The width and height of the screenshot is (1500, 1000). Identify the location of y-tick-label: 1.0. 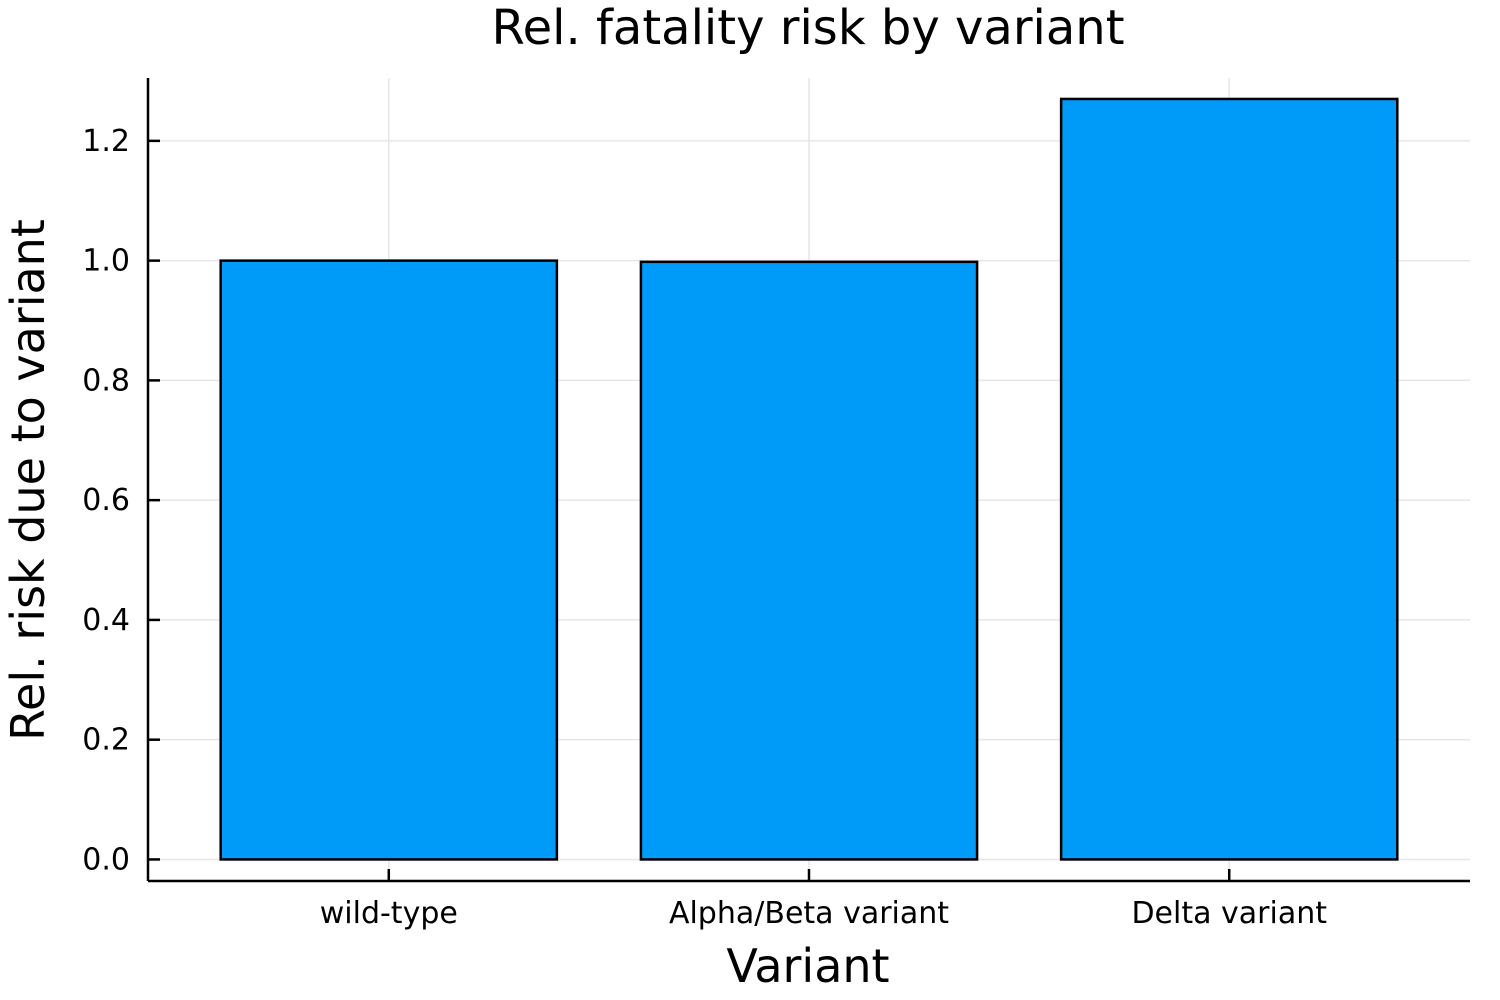
(106, 261).